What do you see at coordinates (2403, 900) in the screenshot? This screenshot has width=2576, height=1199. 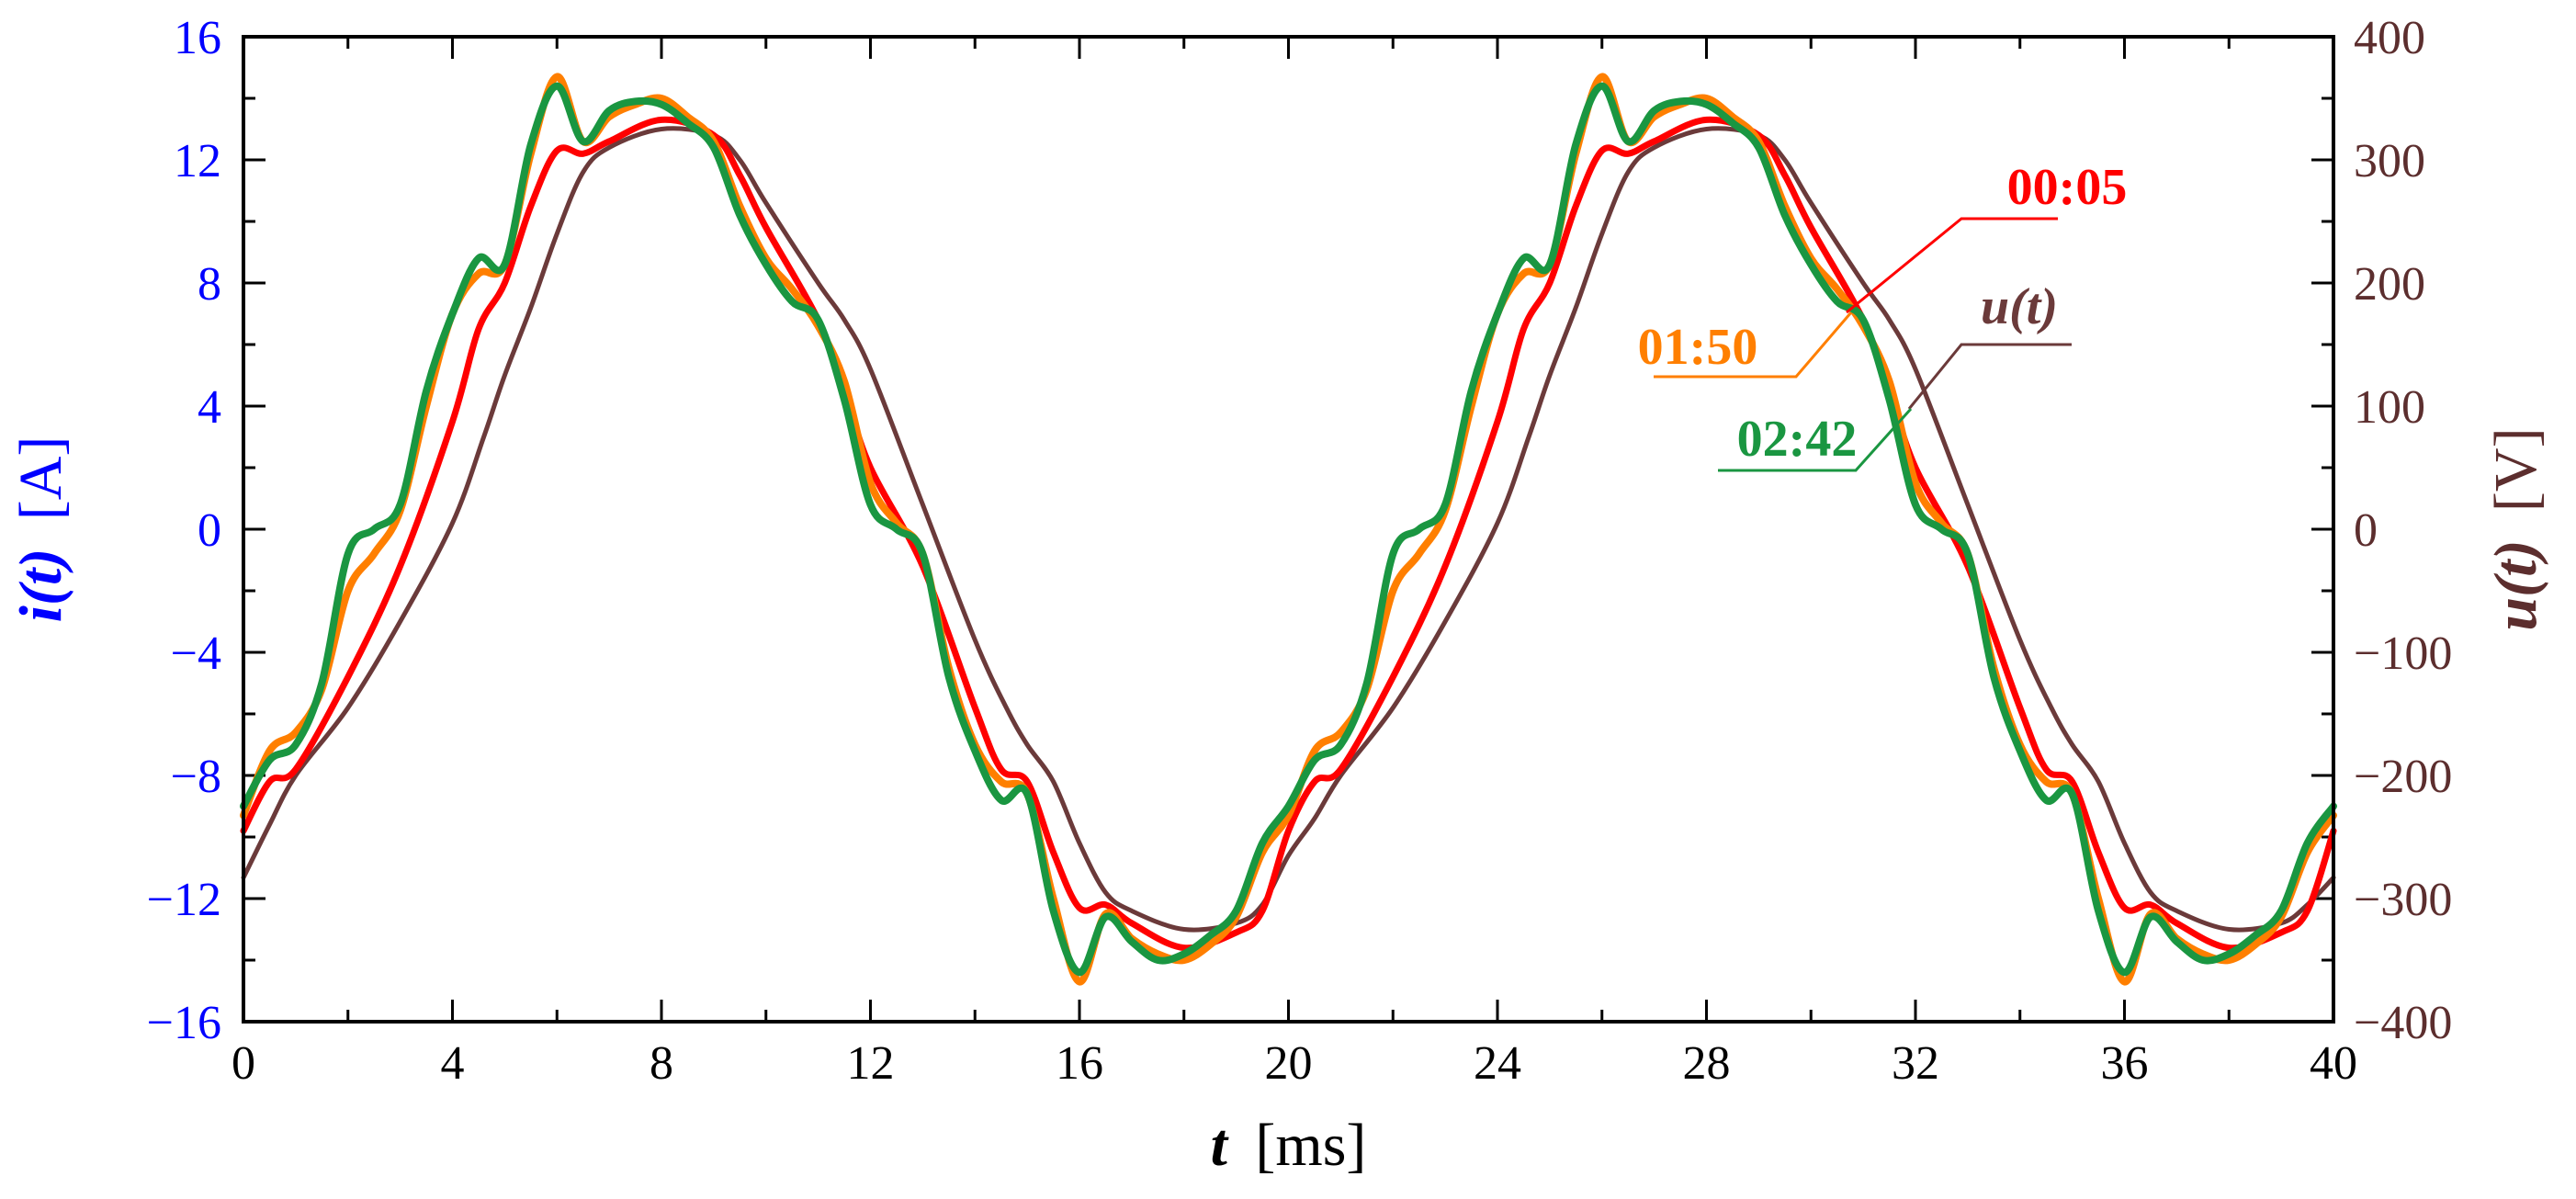 I see `y-right-tick-label: −300` at bounding box center [2403, 900].